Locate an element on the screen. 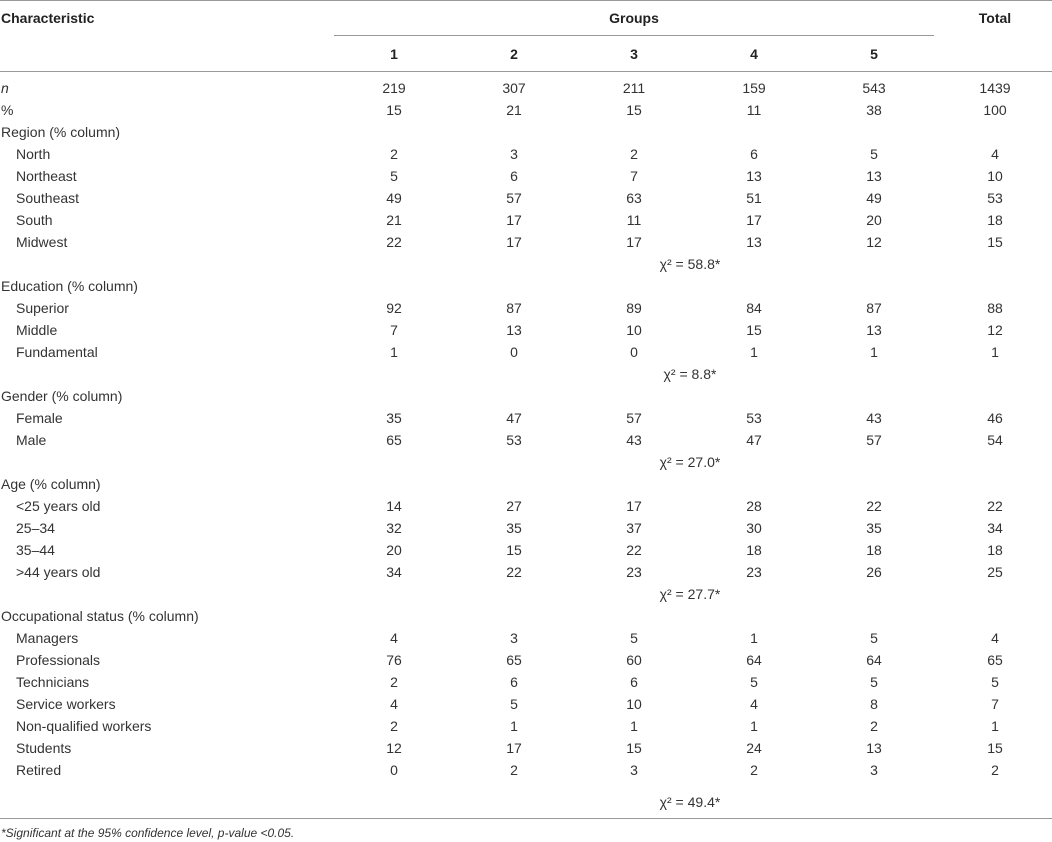  total-cell: 88 is located at coordinates (995, 308).